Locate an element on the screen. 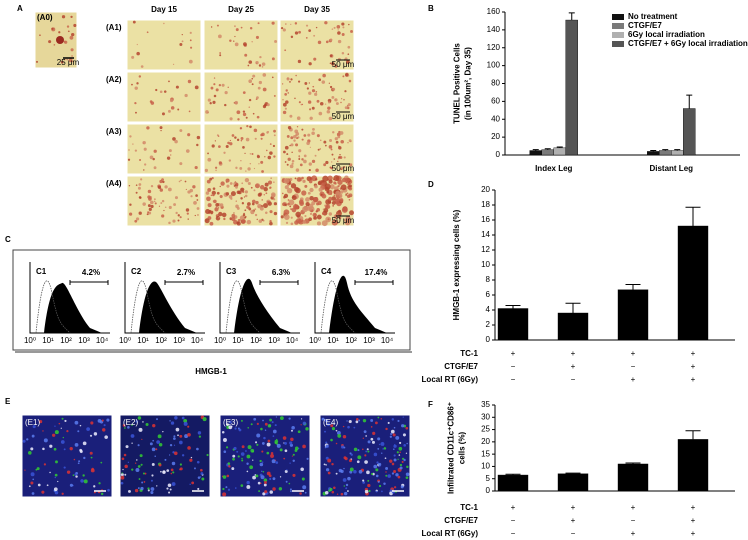 The height and width of the screenshot is (540, 748). treatment-sign: − is located at coordinates (633, 366).